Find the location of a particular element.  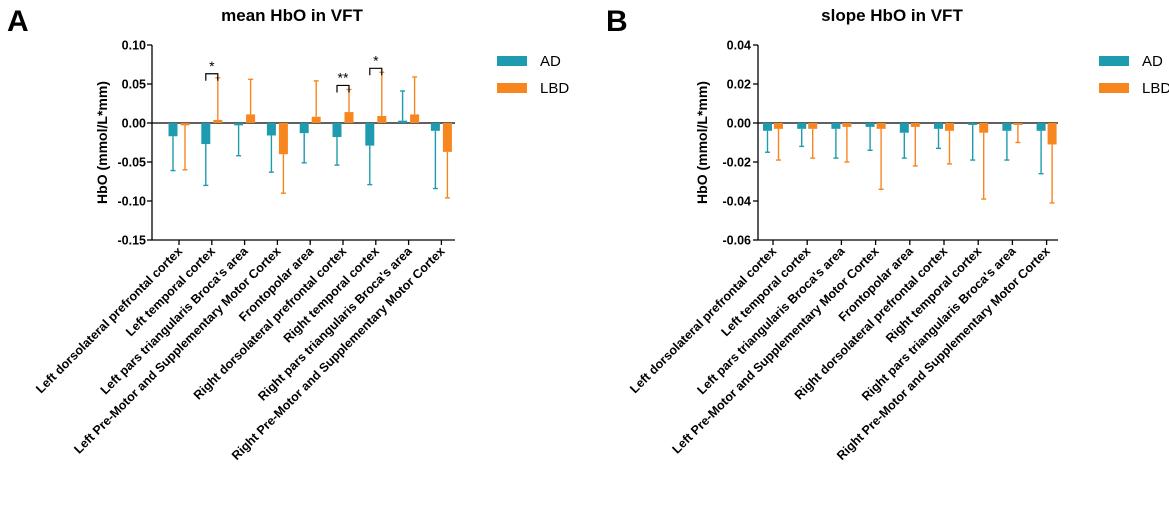

panel-letter: B is located at coordinates (617, 21).